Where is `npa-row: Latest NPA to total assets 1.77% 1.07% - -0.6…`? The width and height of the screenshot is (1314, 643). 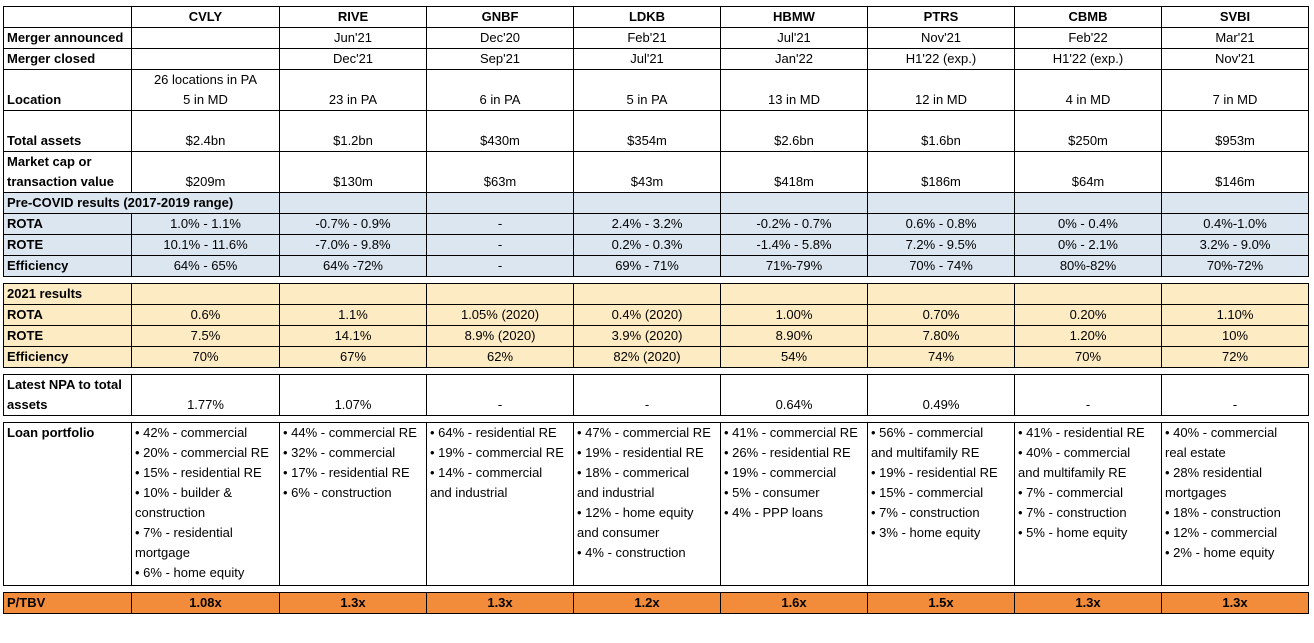
npa-row: Latest NPA to total assets 1.77% 1.07% - -0.6… is located at coordinates (656, 395).